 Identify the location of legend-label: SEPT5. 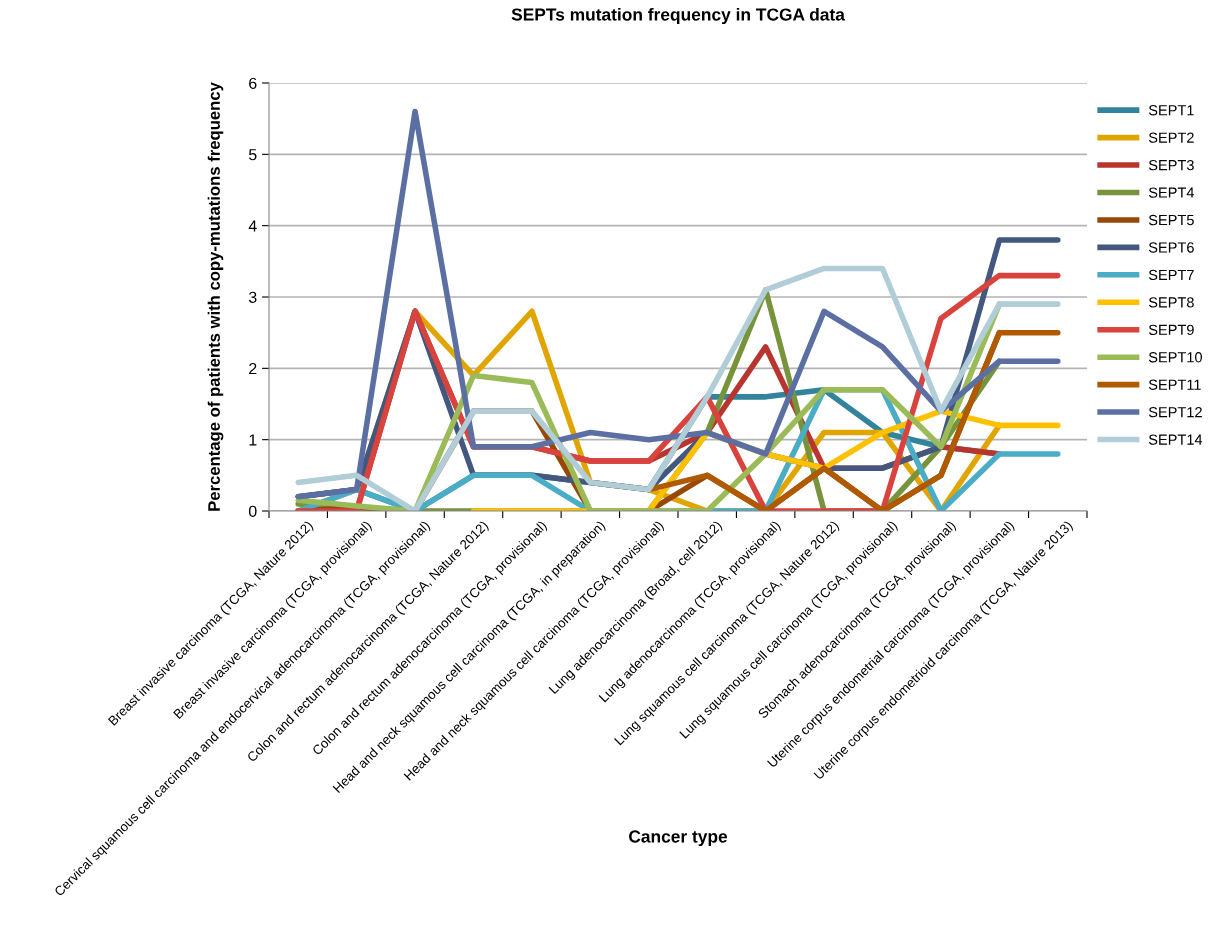
(1171, 220).